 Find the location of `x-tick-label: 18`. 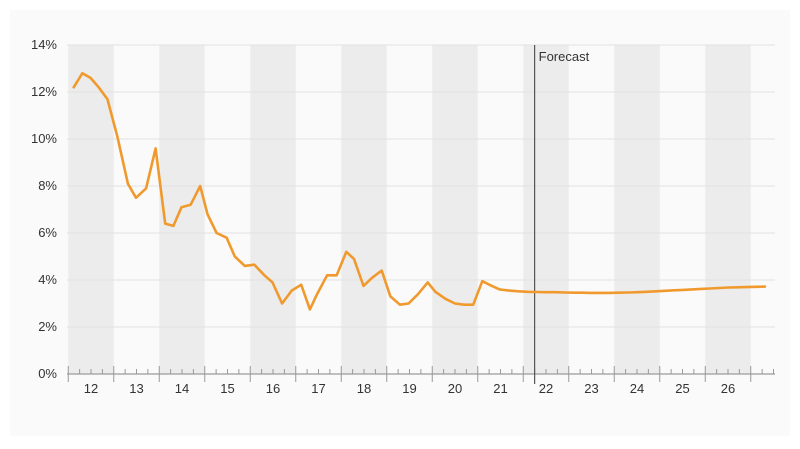

x-tick-label: 18 is located at coordinates (364, 388).